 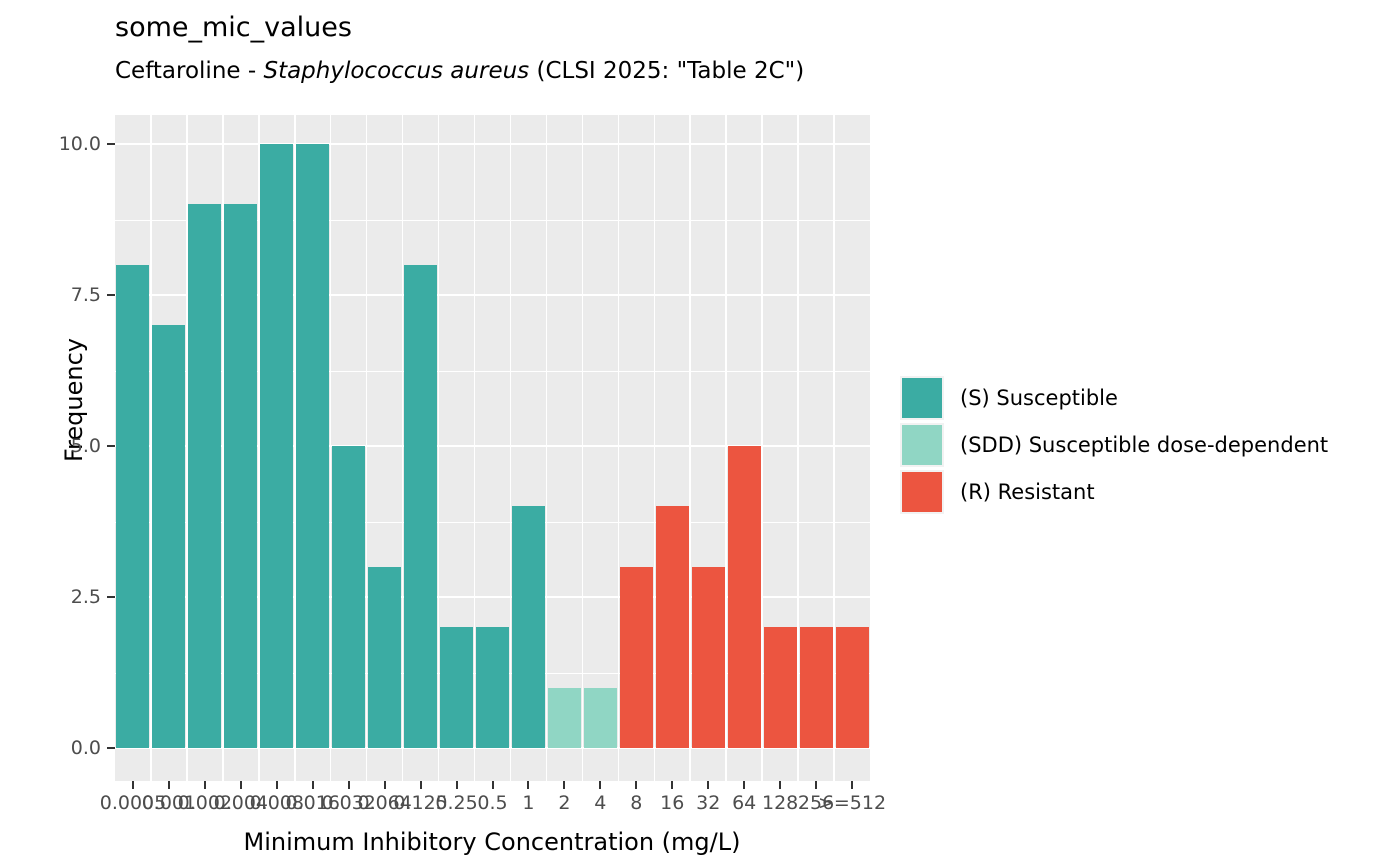 What do you see at coordinates (85, 446) in the screenshot?
I see `y-tick-label: 5.0` at bounding box center [85, 446].